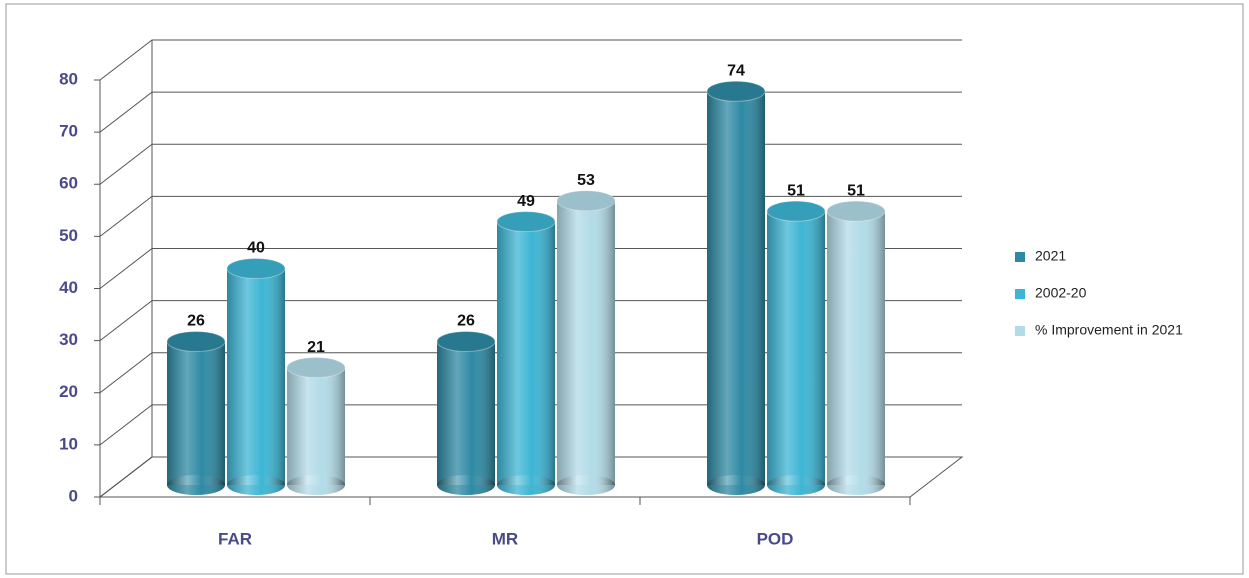 Image resolution: width=1249 pixels, height=578 pixels. I want to click on y-tick-label: 10, so click(68, 443).